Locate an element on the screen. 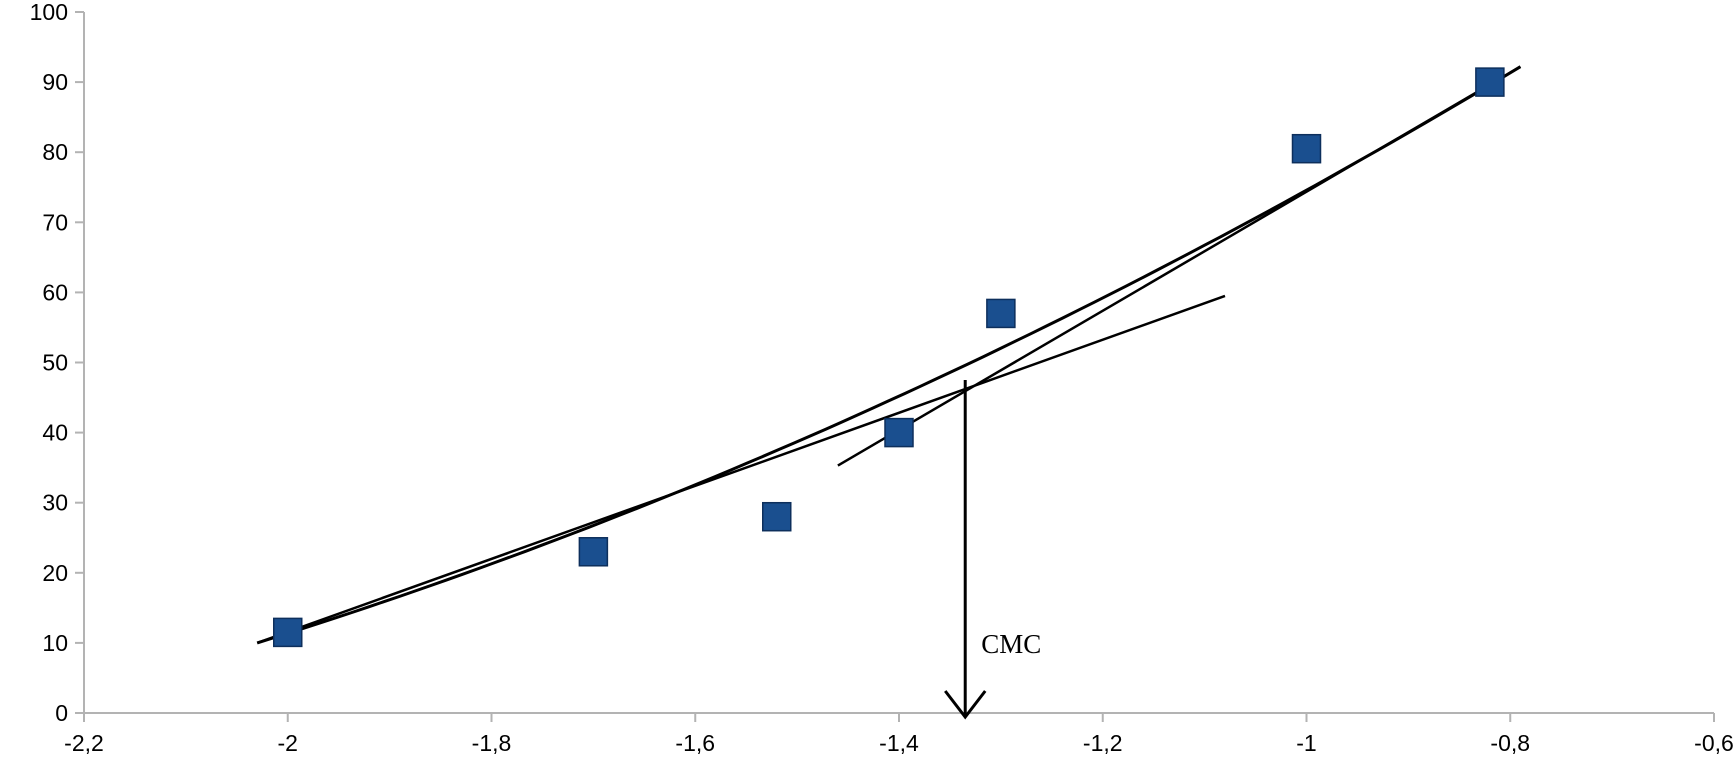  y-tick-label: 40 is located at coordinates (55, 433).